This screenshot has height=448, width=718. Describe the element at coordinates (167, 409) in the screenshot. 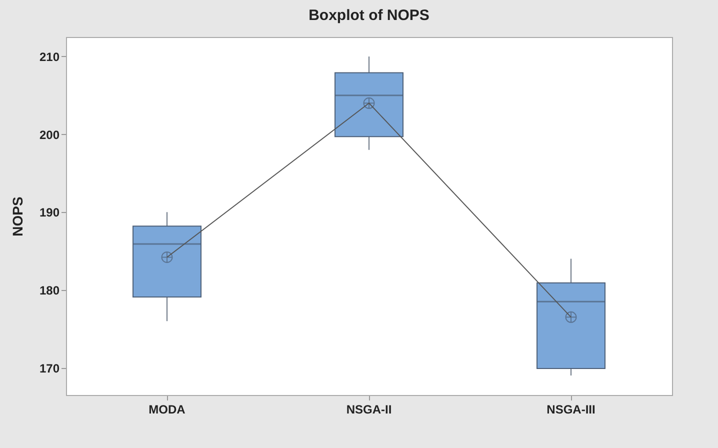

I see `x-tick-label: MODA` at that location.